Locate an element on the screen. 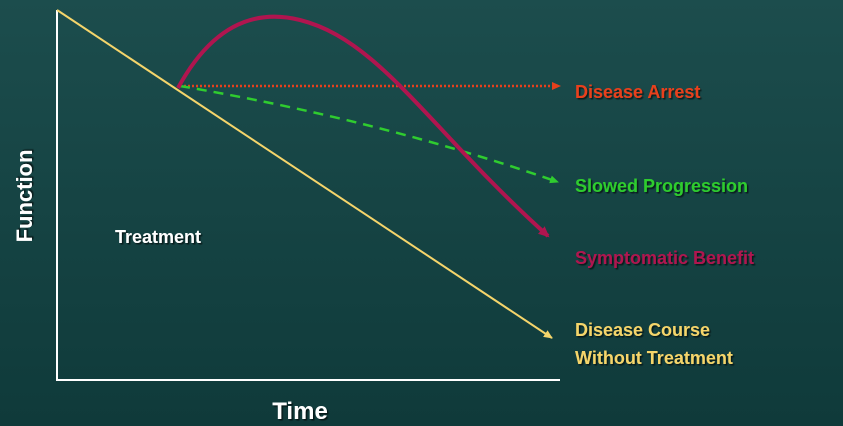  region-label: Treatment is located at coordinates (158, 237).